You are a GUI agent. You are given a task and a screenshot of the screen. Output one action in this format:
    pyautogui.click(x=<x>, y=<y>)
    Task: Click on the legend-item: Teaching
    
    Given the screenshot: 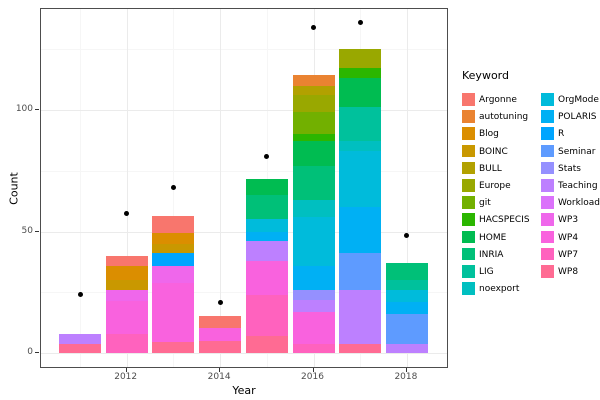 What is the action you would take?
    pyautogui.click(x=570, y=185)
    